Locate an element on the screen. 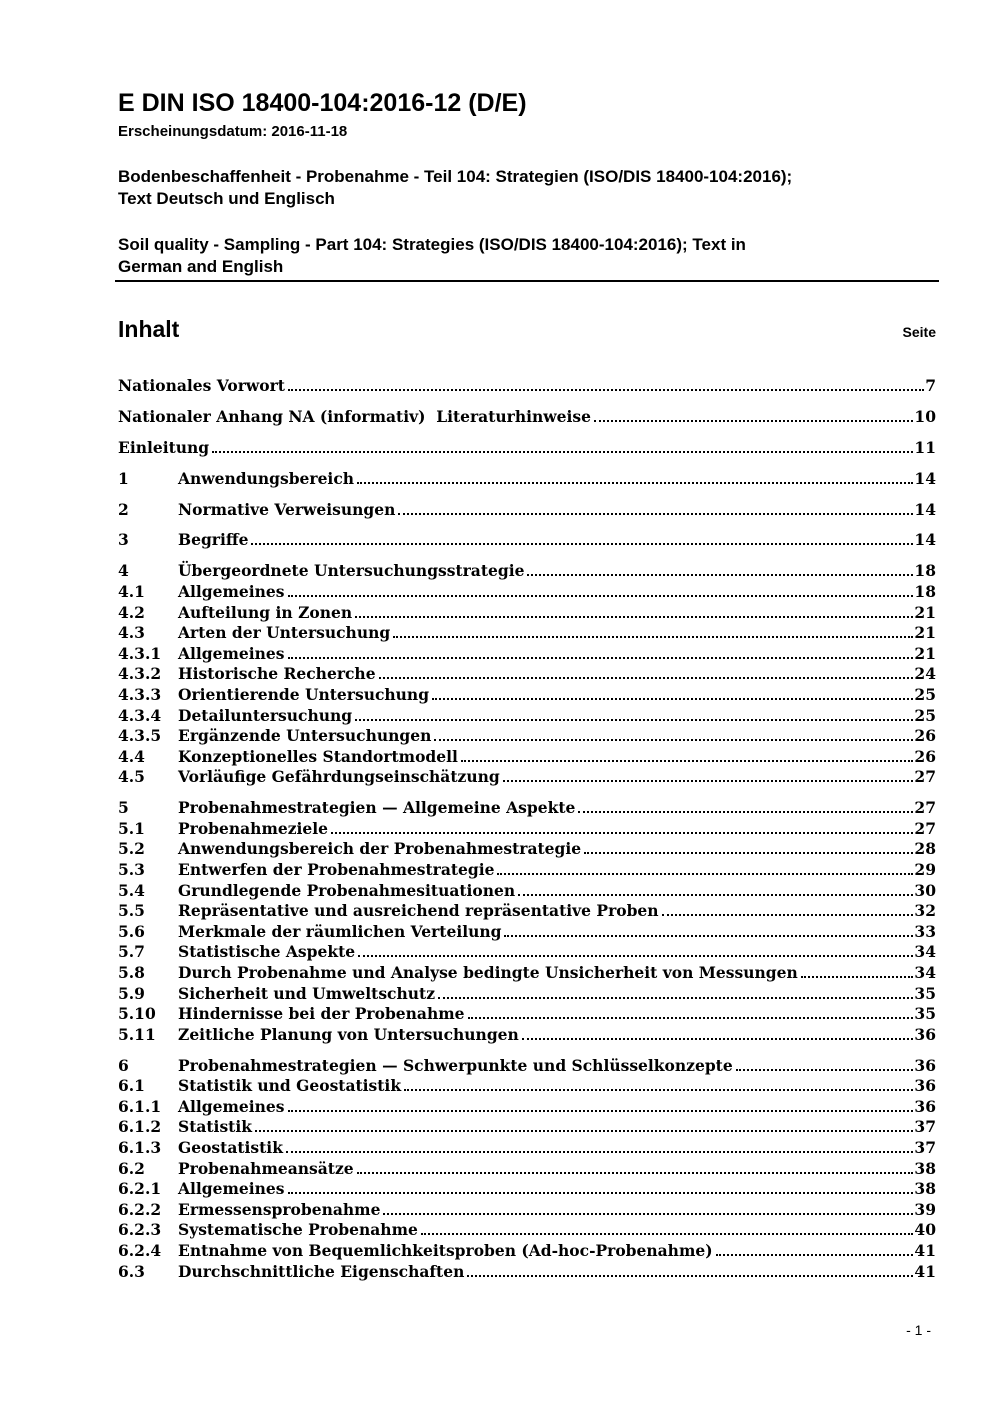  toc-entry-number: 5.2 is located at coordinates (131, 849).